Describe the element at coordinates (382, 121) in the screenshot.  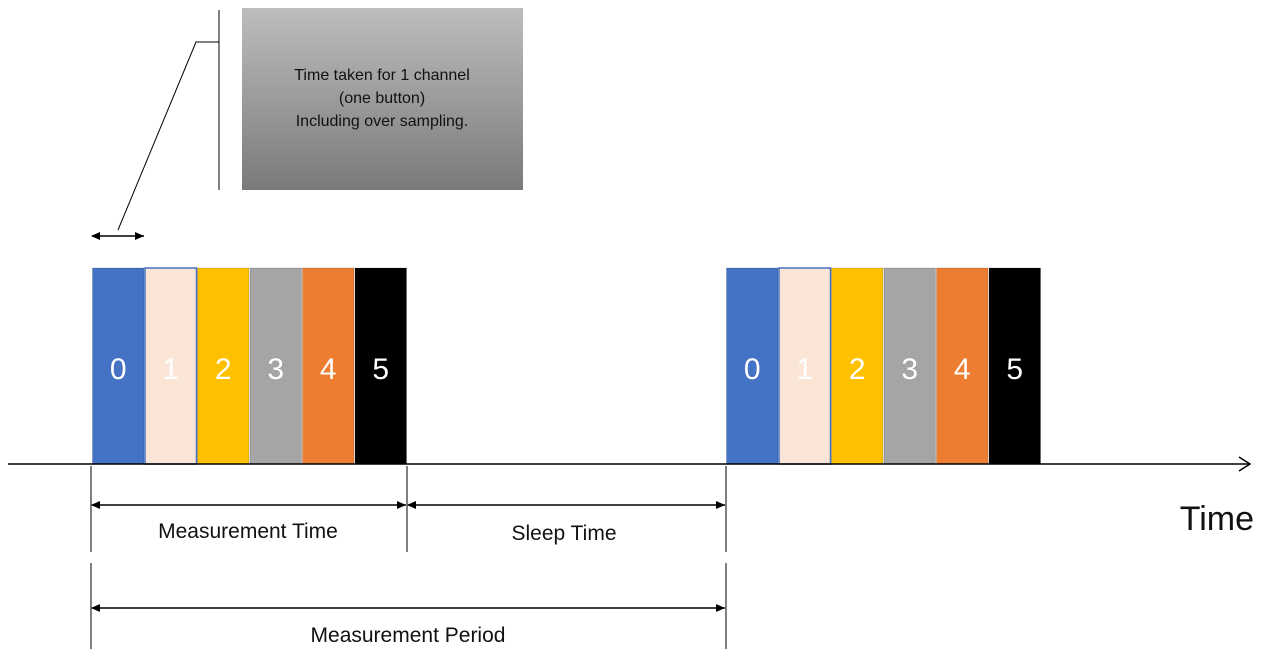
I see `callout-line-3: Including over sampling.` at that location.